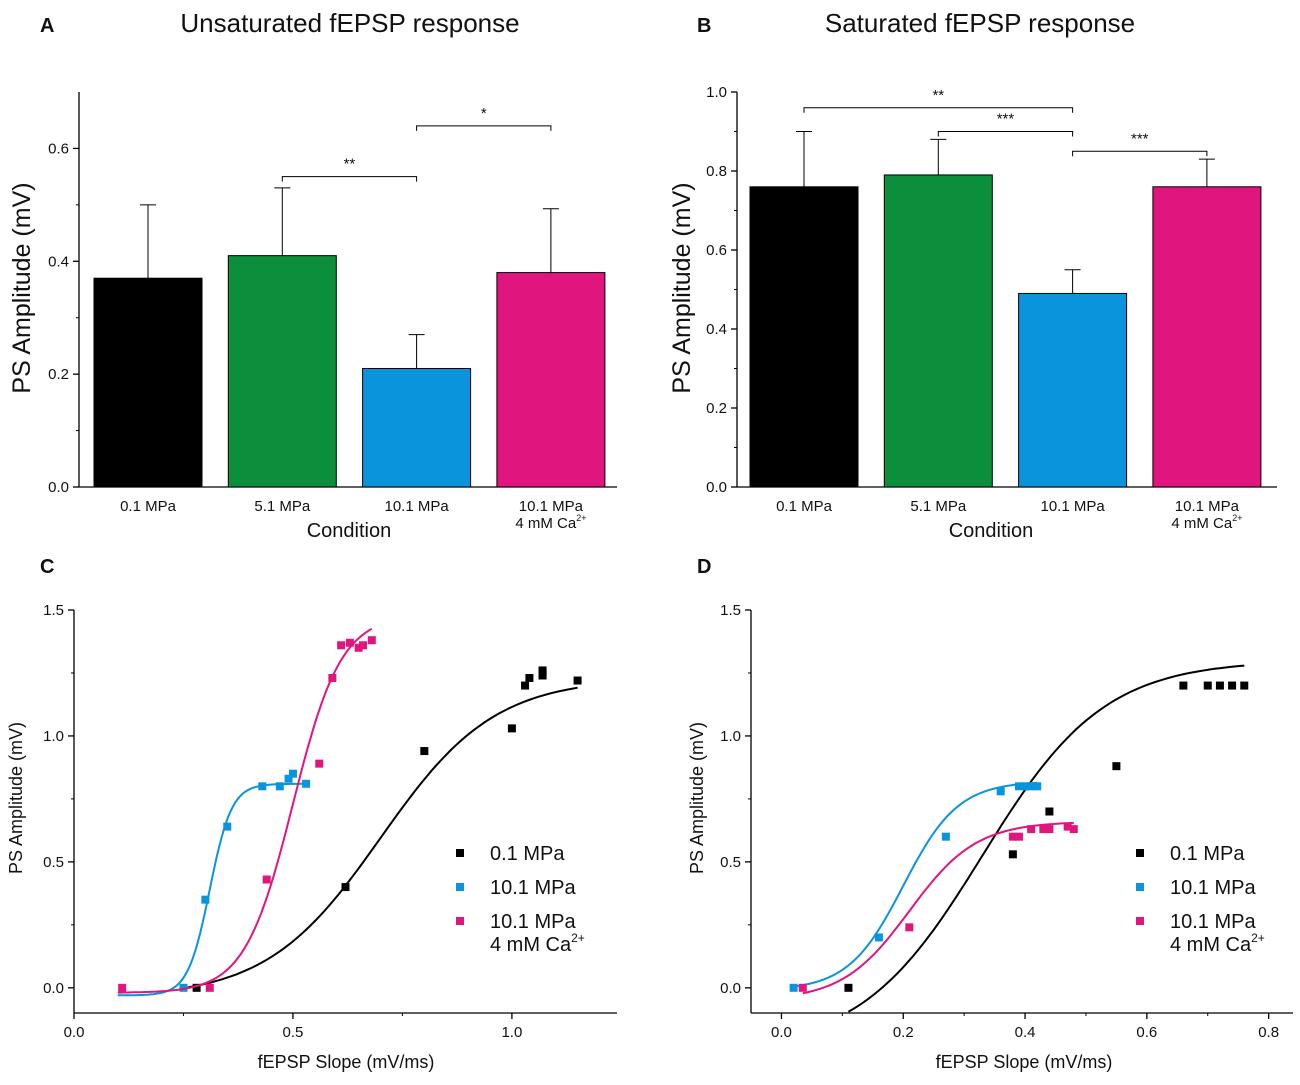 The image size is (1300, 1085). I want to click on panel-b-letter: B, so click(704, 26).